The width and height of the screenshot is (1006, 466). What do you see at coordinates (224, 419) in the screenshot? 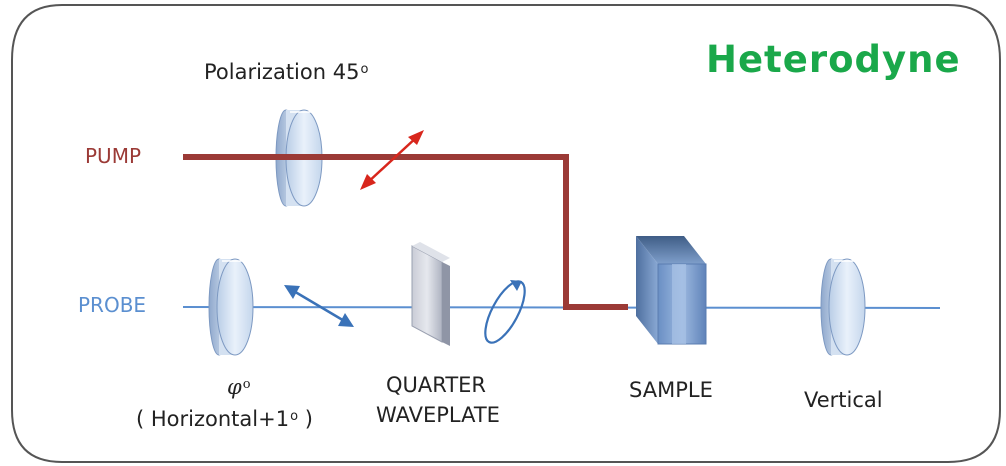
I see `probe-angle-note: ( Horizontal+1o )` at bounding box center [224, 419].